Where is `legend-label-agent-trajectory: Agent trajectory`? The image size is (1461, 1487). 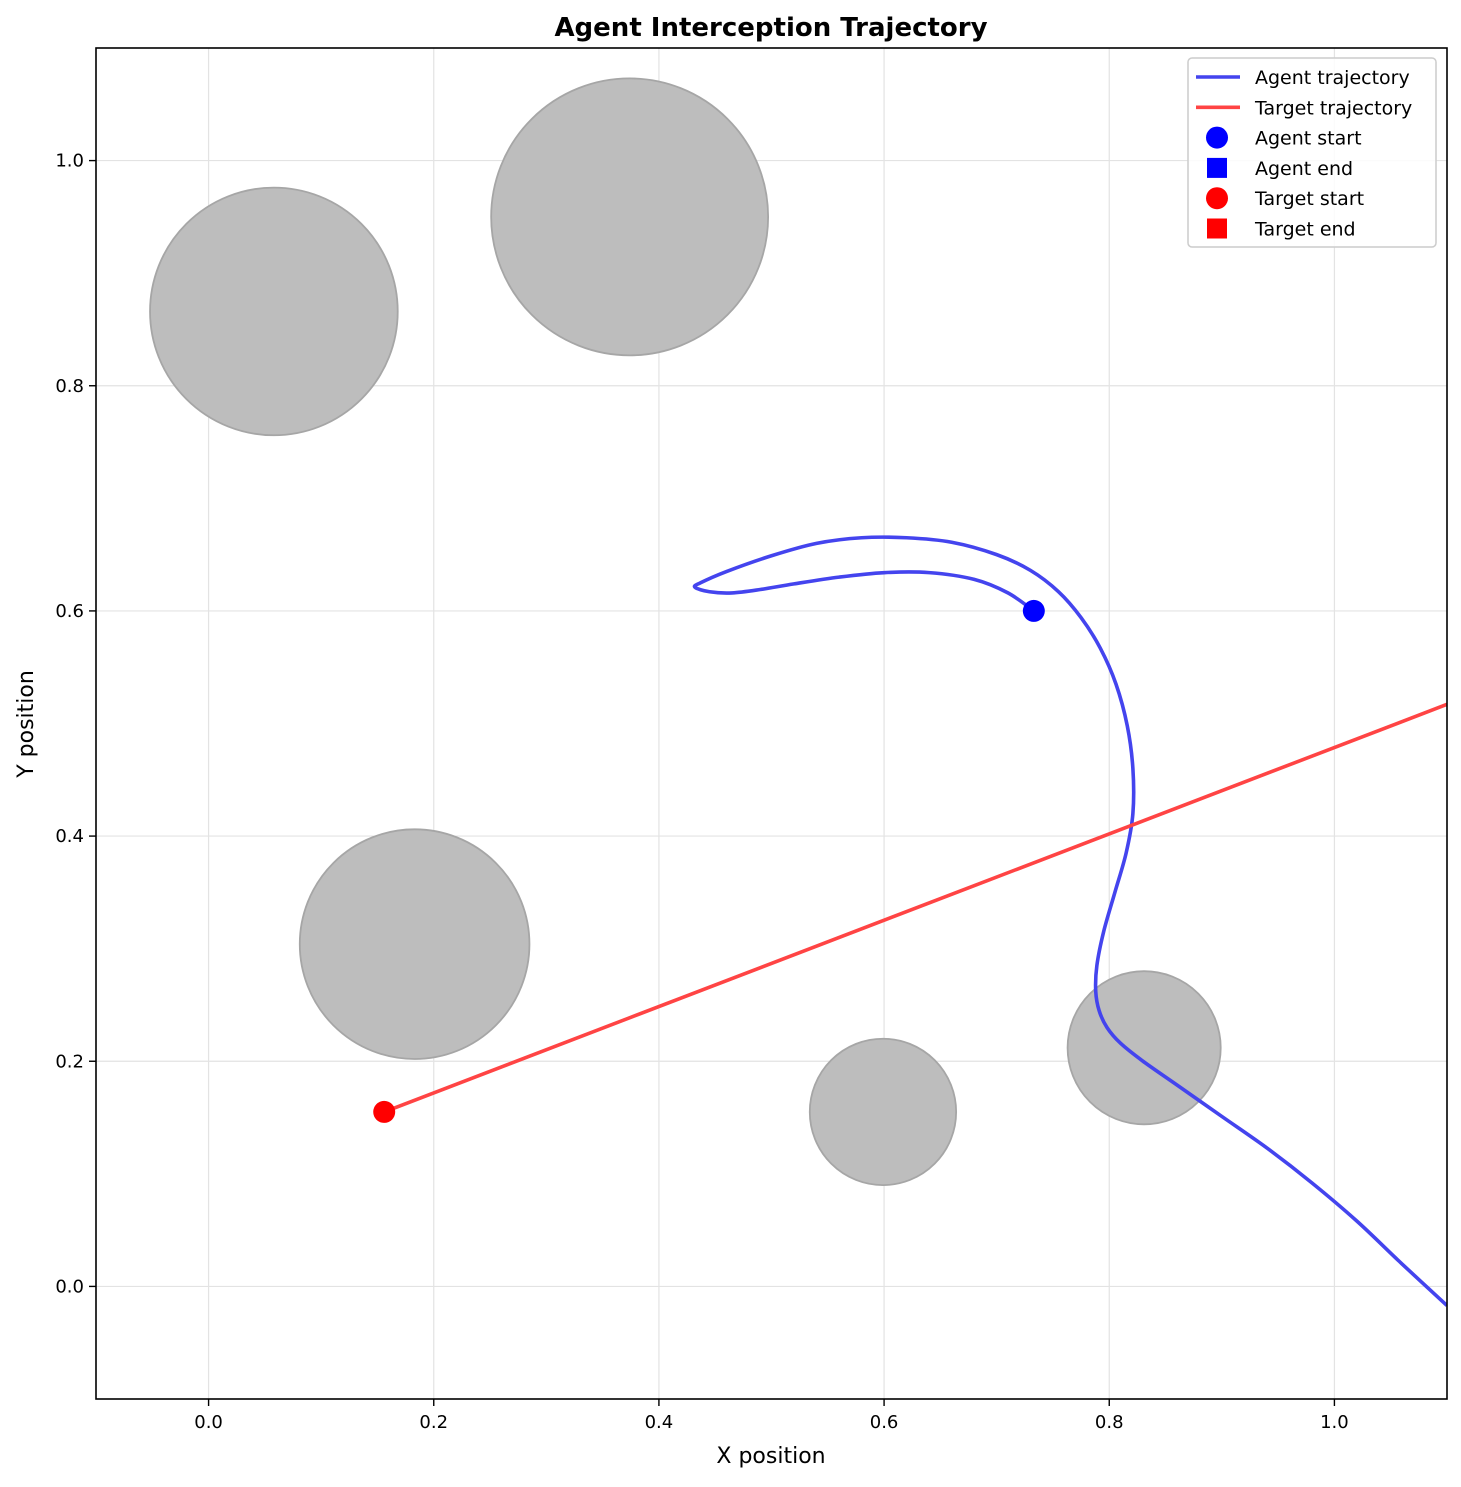 legend-label-agent-trajectory: Agent trajectory is located at coordinates (1332, 78).